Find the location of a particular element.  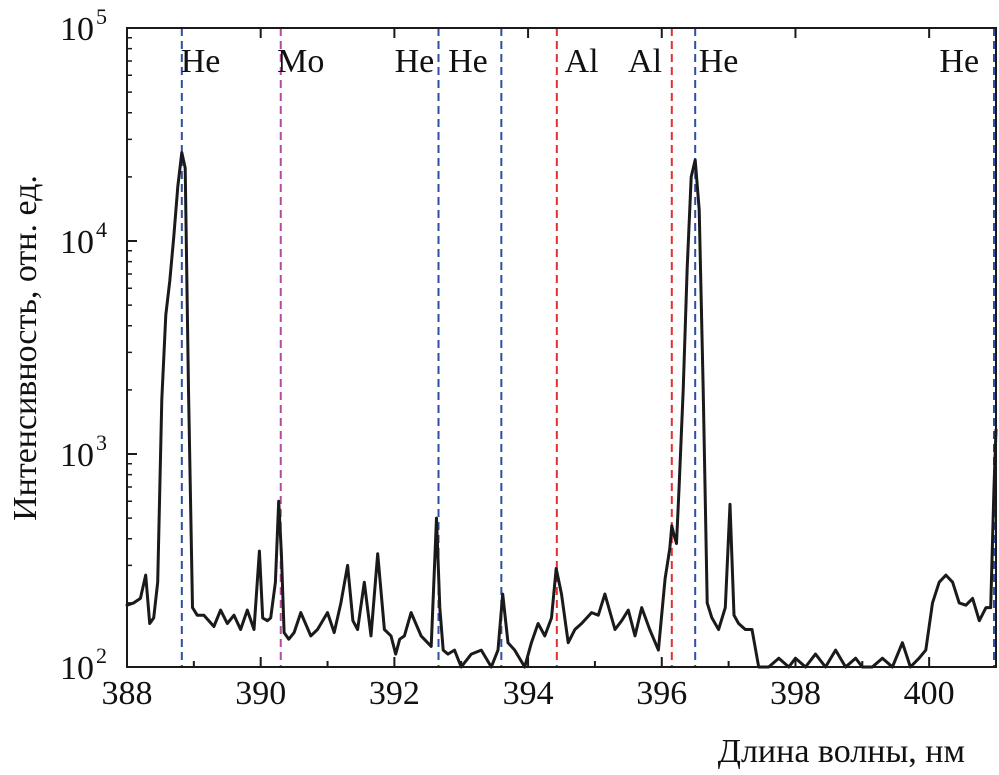

y-tick-label-3: 10 5 is located at coordinates (83, 26).